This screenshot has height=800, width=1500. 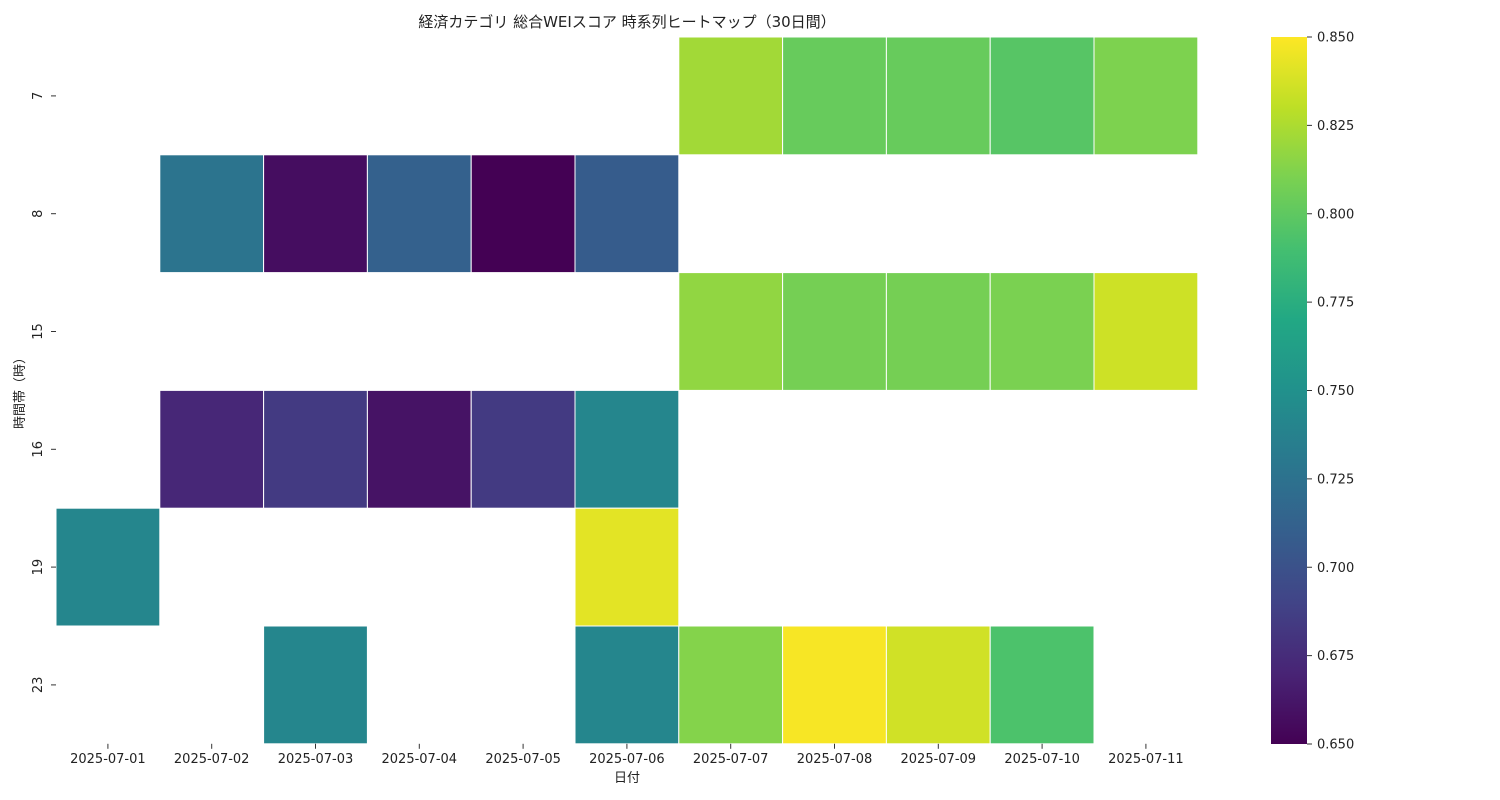 I want to click on x-tick-label: 2025-07-10, so click(x=1042, y=759).